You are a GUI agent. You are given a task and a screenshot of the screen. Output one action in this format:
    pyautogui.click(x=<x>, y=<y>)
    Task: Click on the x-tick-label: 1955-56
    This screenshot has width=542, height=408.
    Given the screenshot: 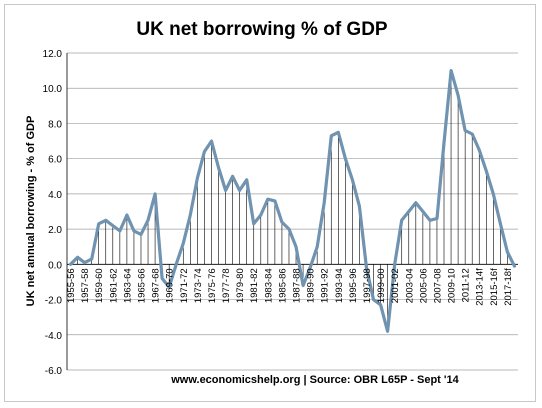 What is the action you would take?
    pyautogui.click(x=71, y=285)
    